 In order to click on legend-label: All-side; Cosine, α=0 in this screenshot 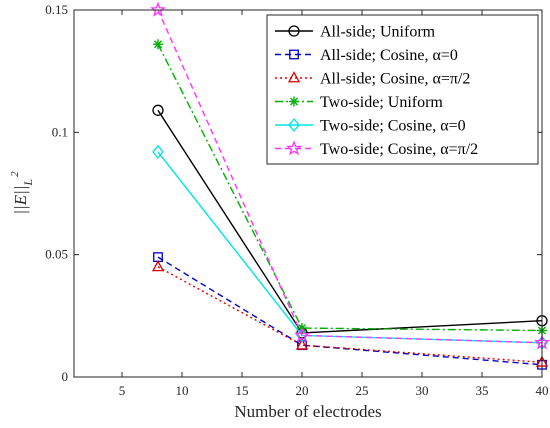, I will do `click(389, 55)`.